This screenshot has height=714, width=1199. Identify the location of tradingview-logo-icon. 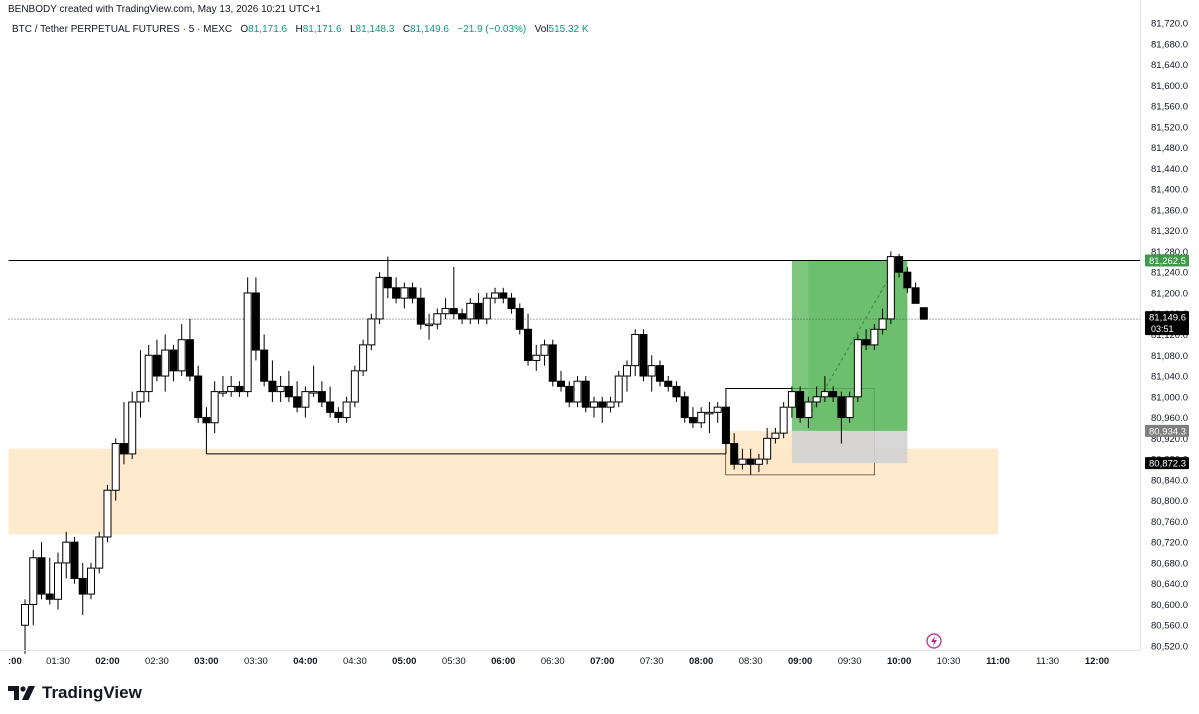
(21, 693).